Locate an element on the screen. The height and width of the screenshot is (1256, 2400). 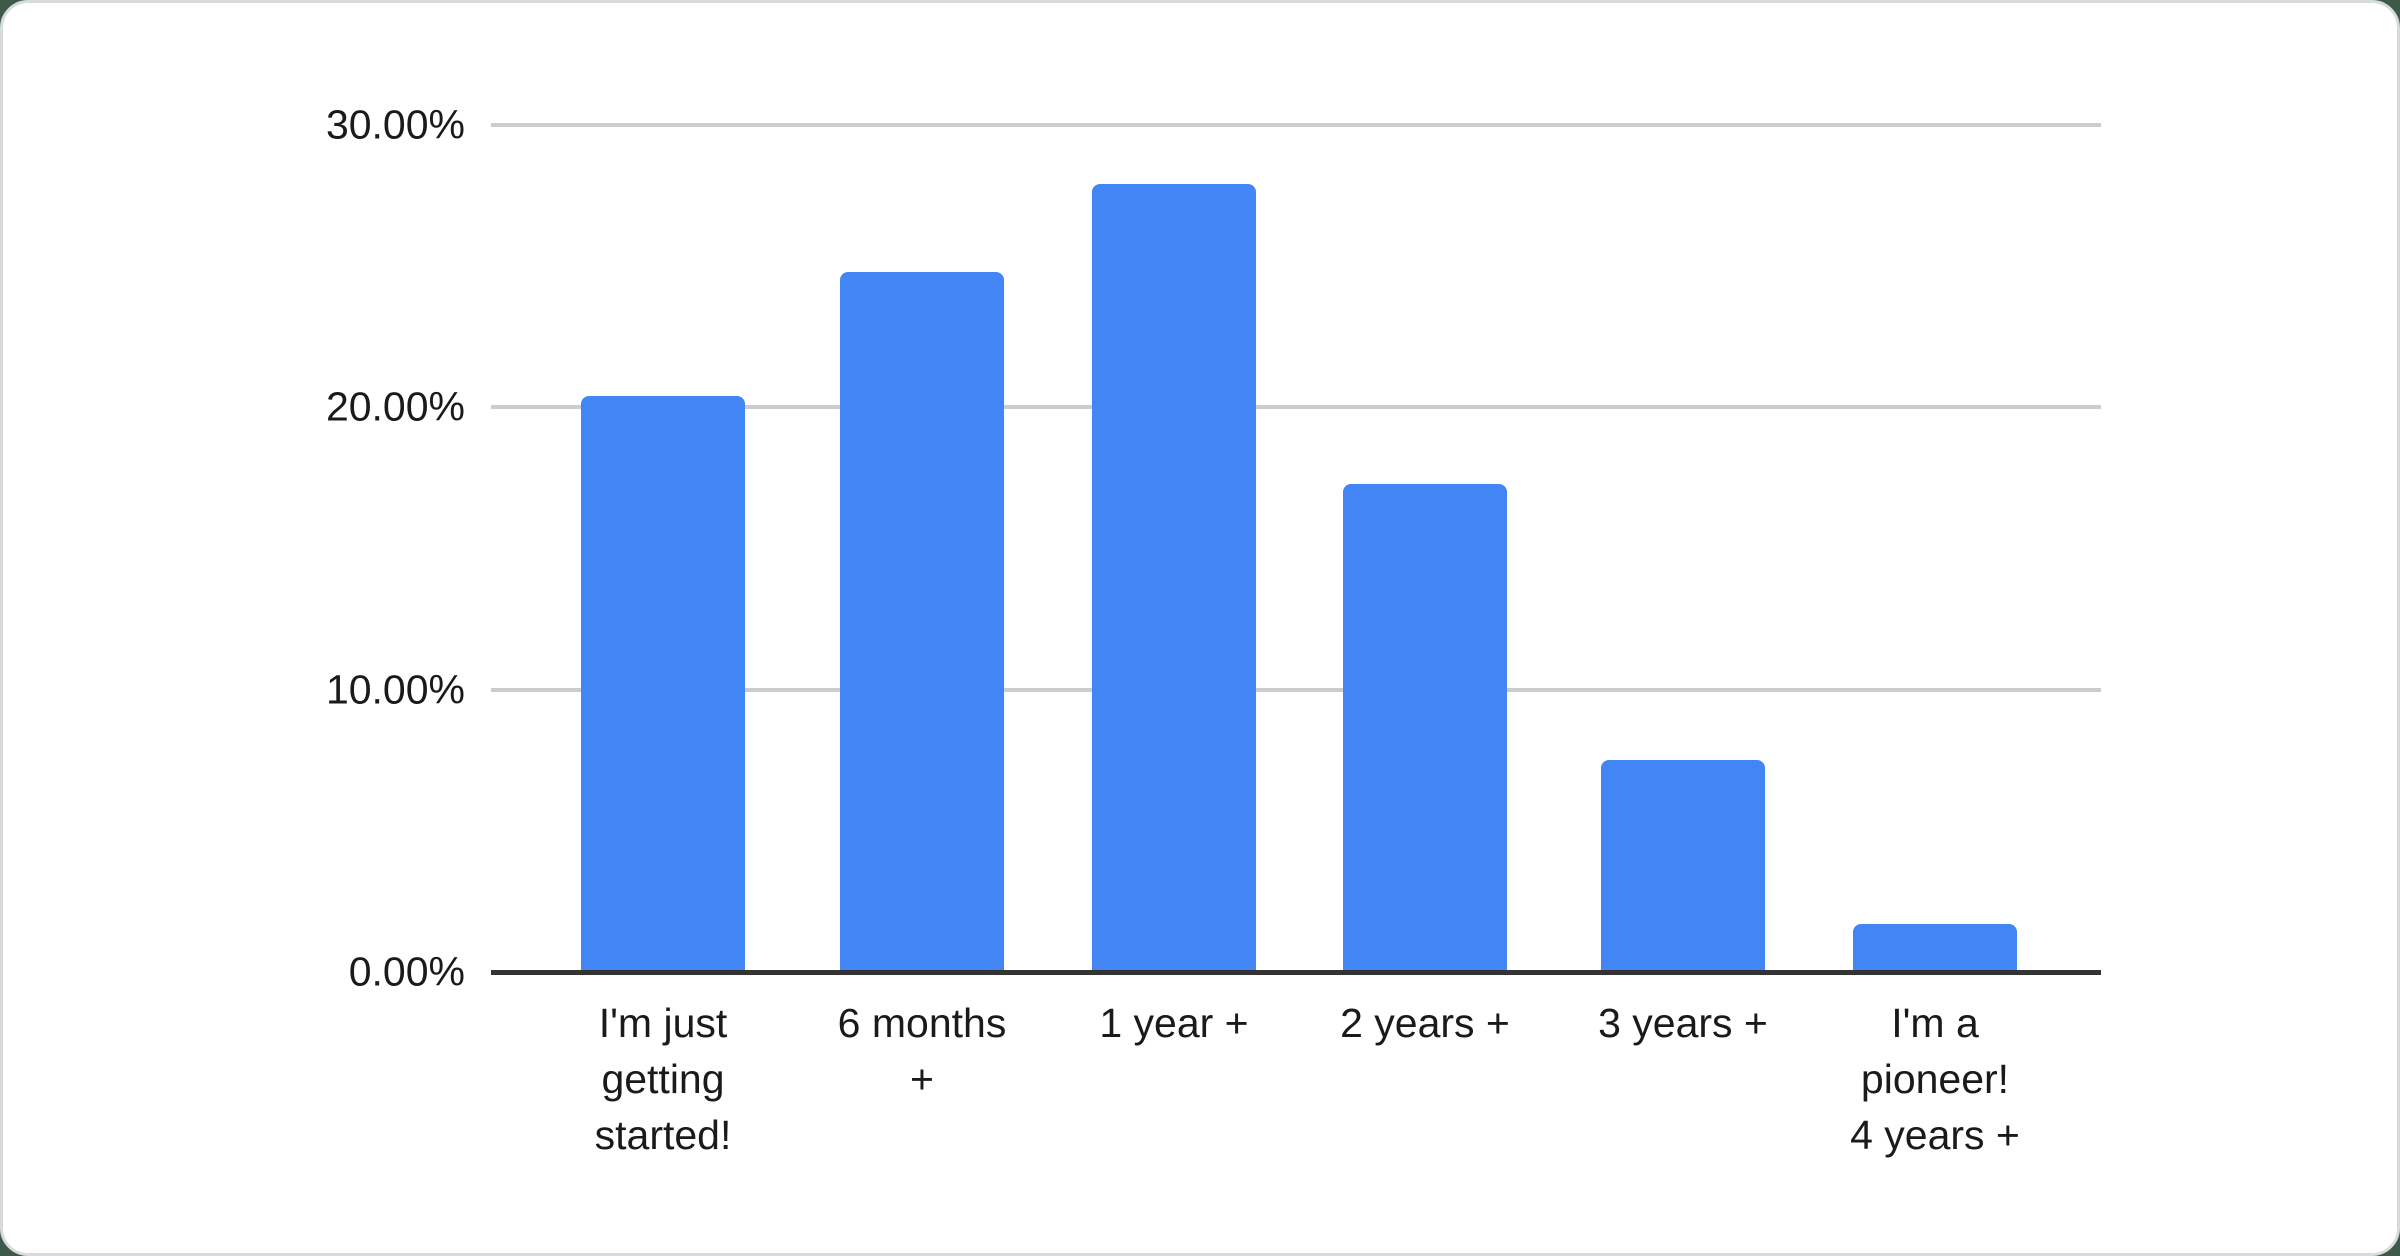
x-category-label-line: I'm a is located at coordinates (1935, 1023).